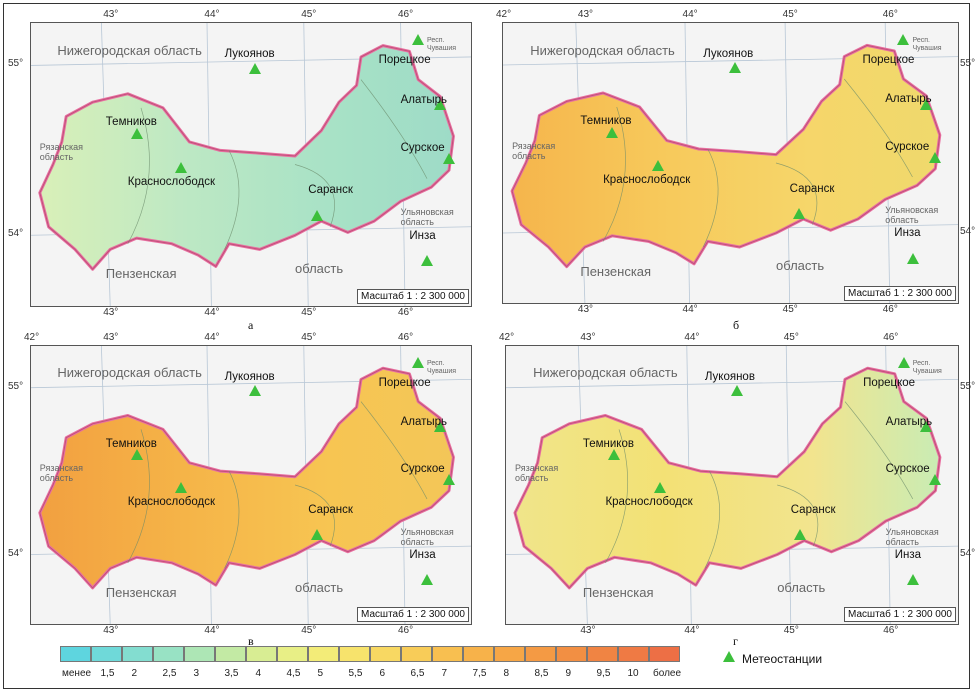  What do you see at coordinates (320, 673) in the screenshot?
I see `legend-label: 5` at bounding box center [320, 673].